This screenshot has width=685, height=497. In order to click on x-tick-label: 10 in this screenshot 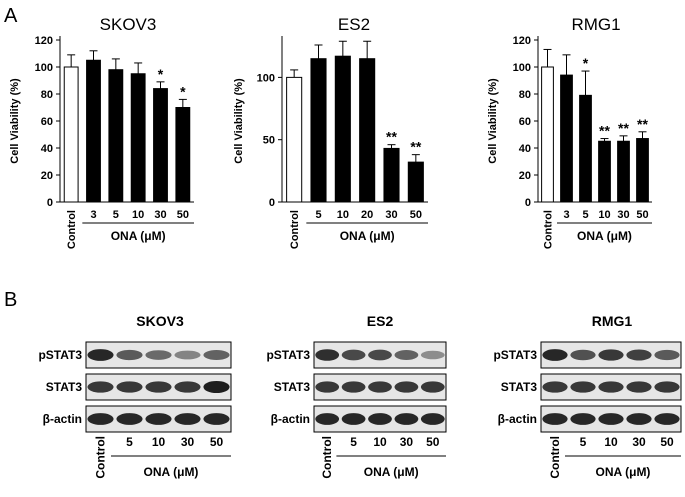, I will do `click(604, 215)`.